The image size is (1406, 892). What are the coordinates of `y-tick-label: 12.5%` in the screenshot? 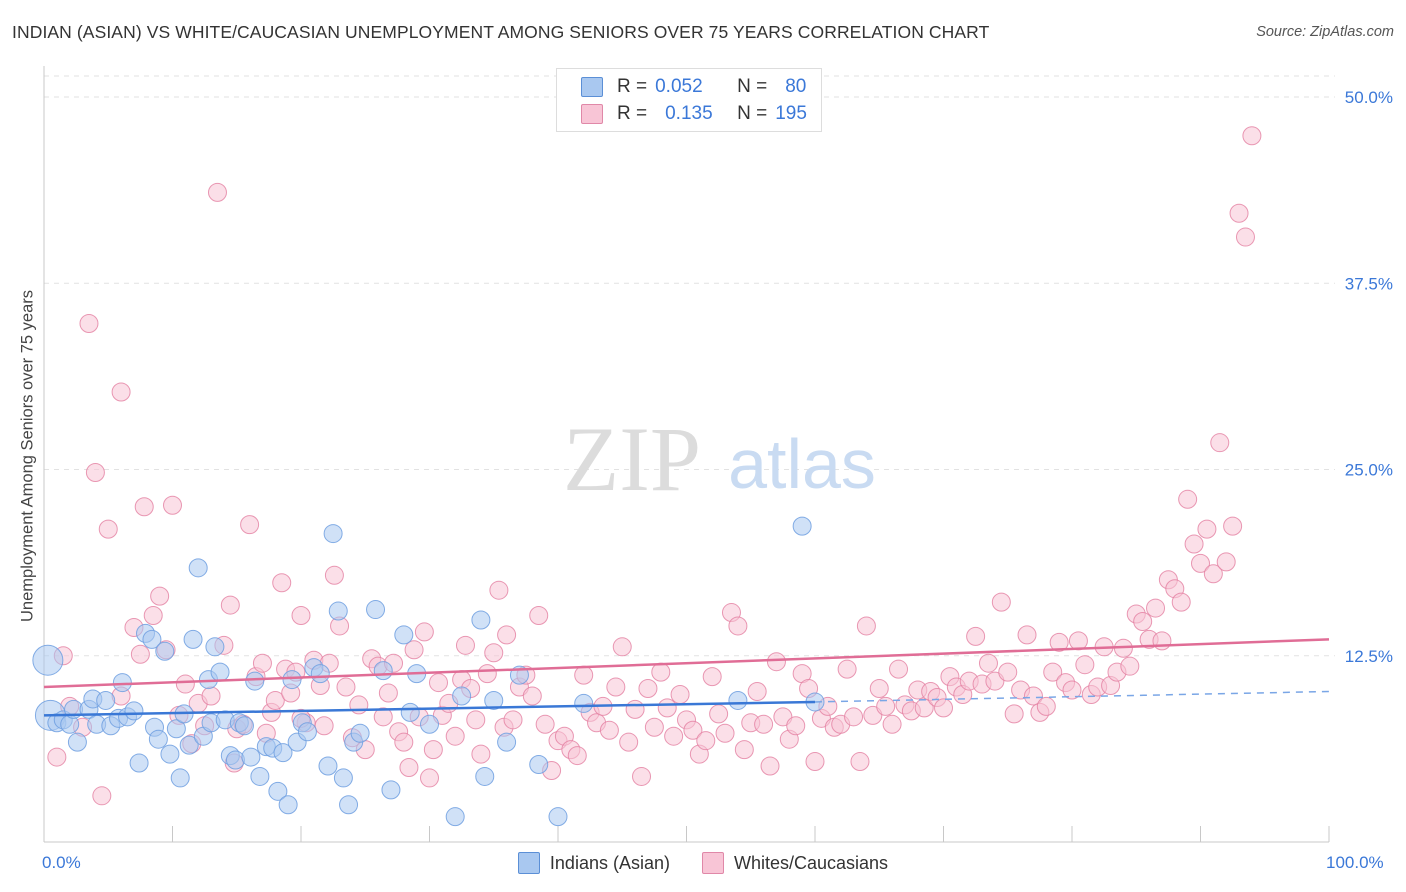 It's located at (1369, 656).